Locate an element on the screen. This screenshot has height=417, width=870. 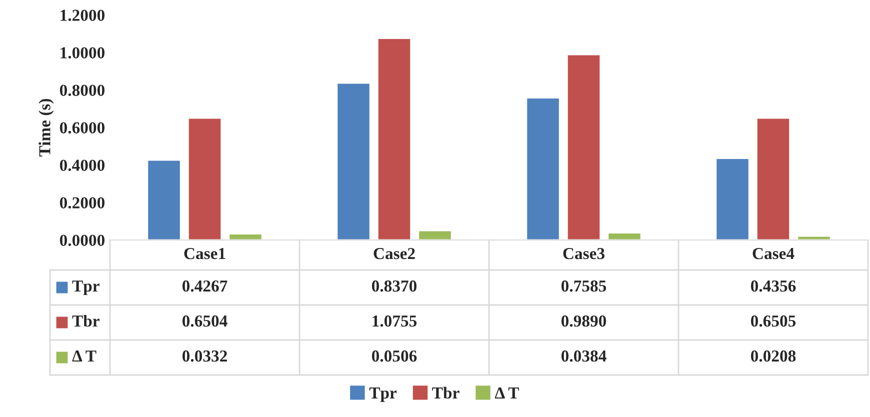
y-tick-label: 1.2000 is located at coordinates (82, 16).